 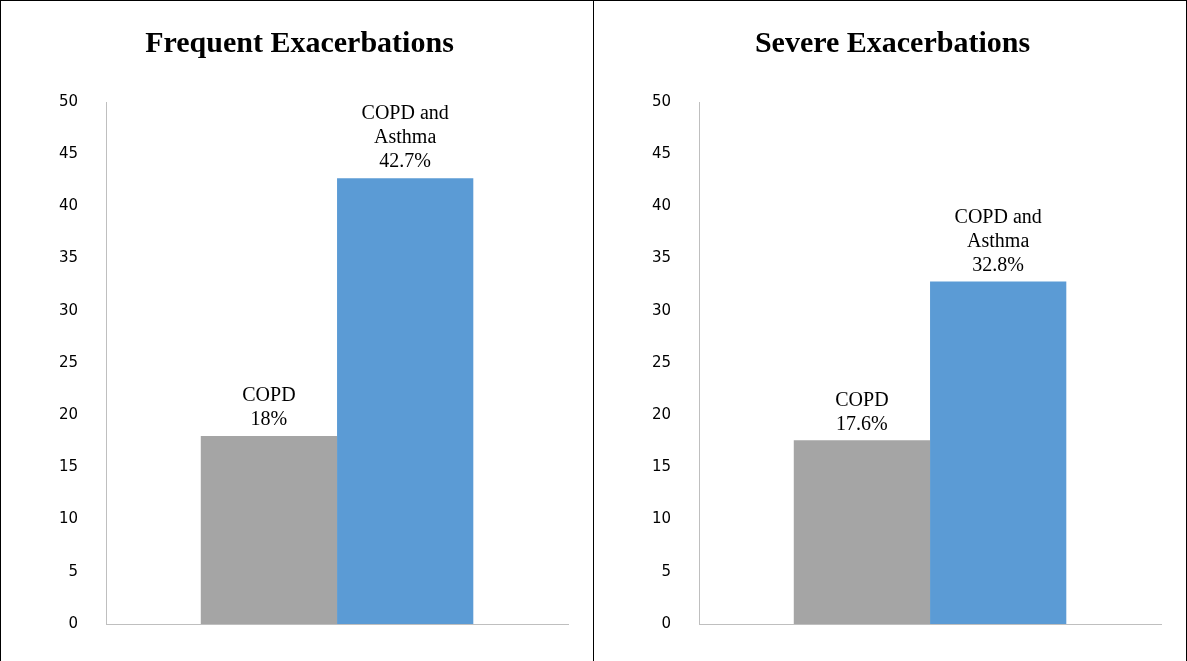 I want to click on data-label: 17.6%, so click(x=862, y=422).